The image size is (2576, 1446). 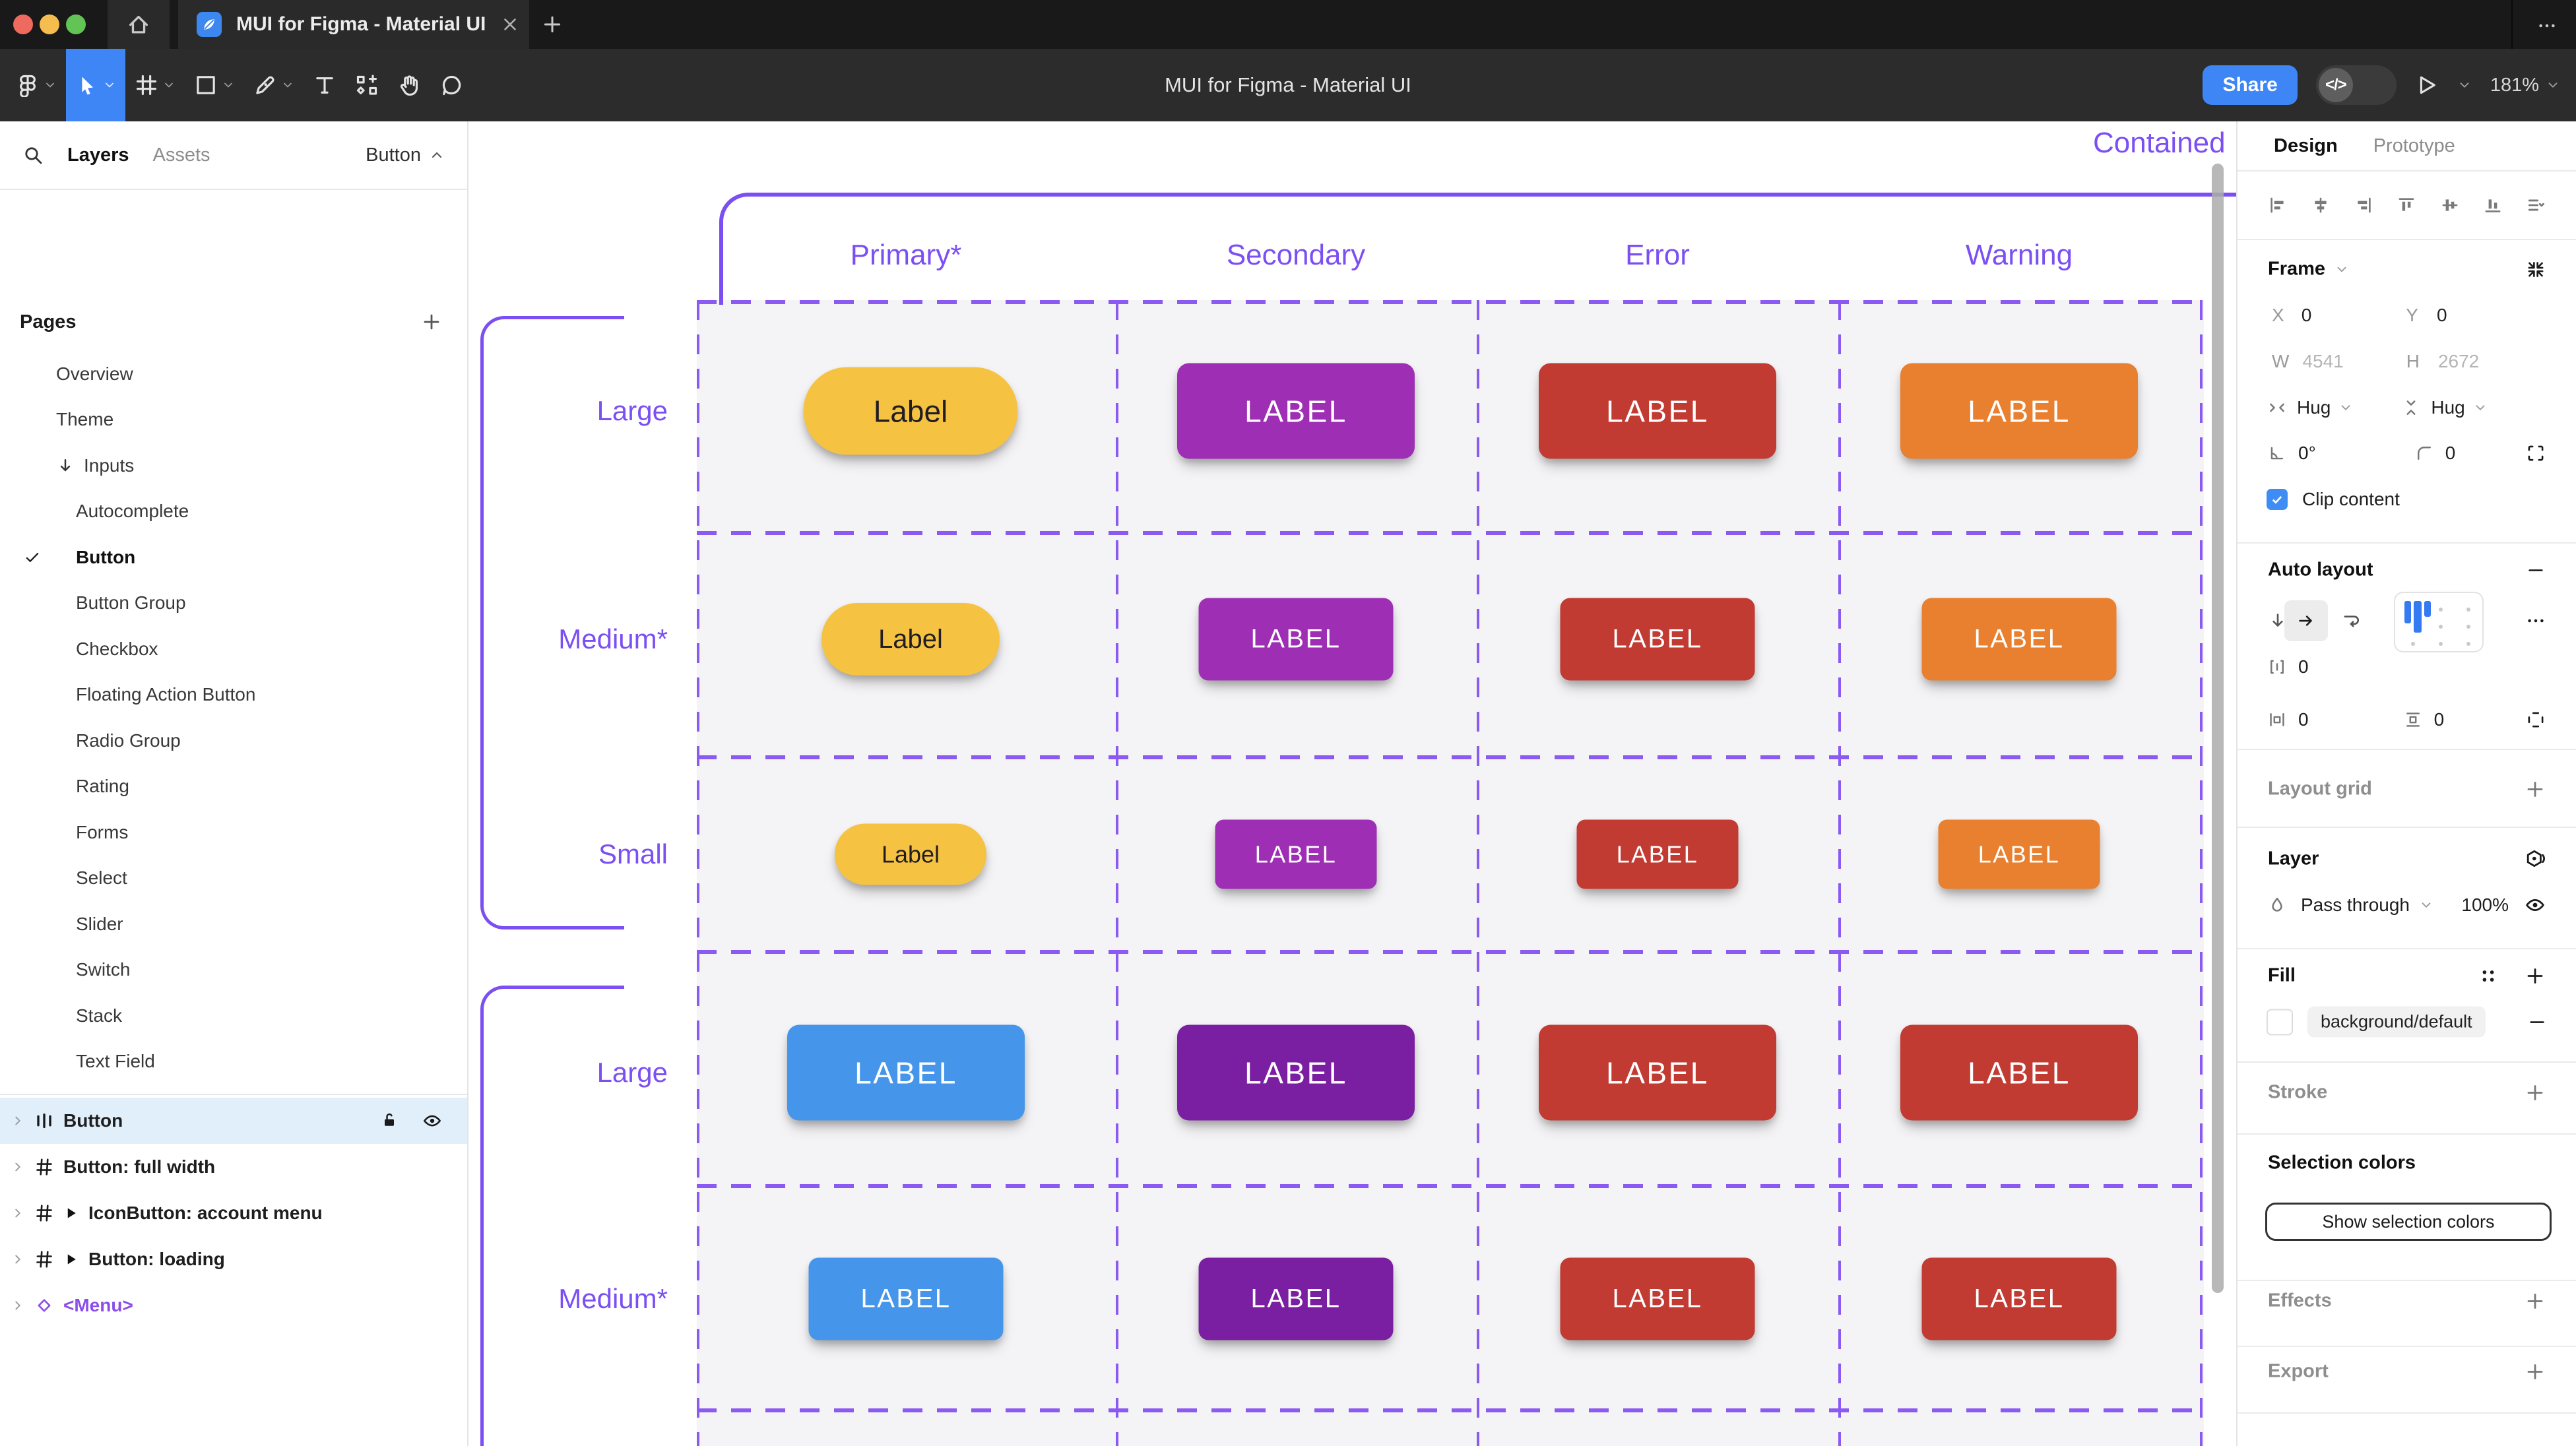 I want to click on actions-tool-button, so click(x=367, y=85).